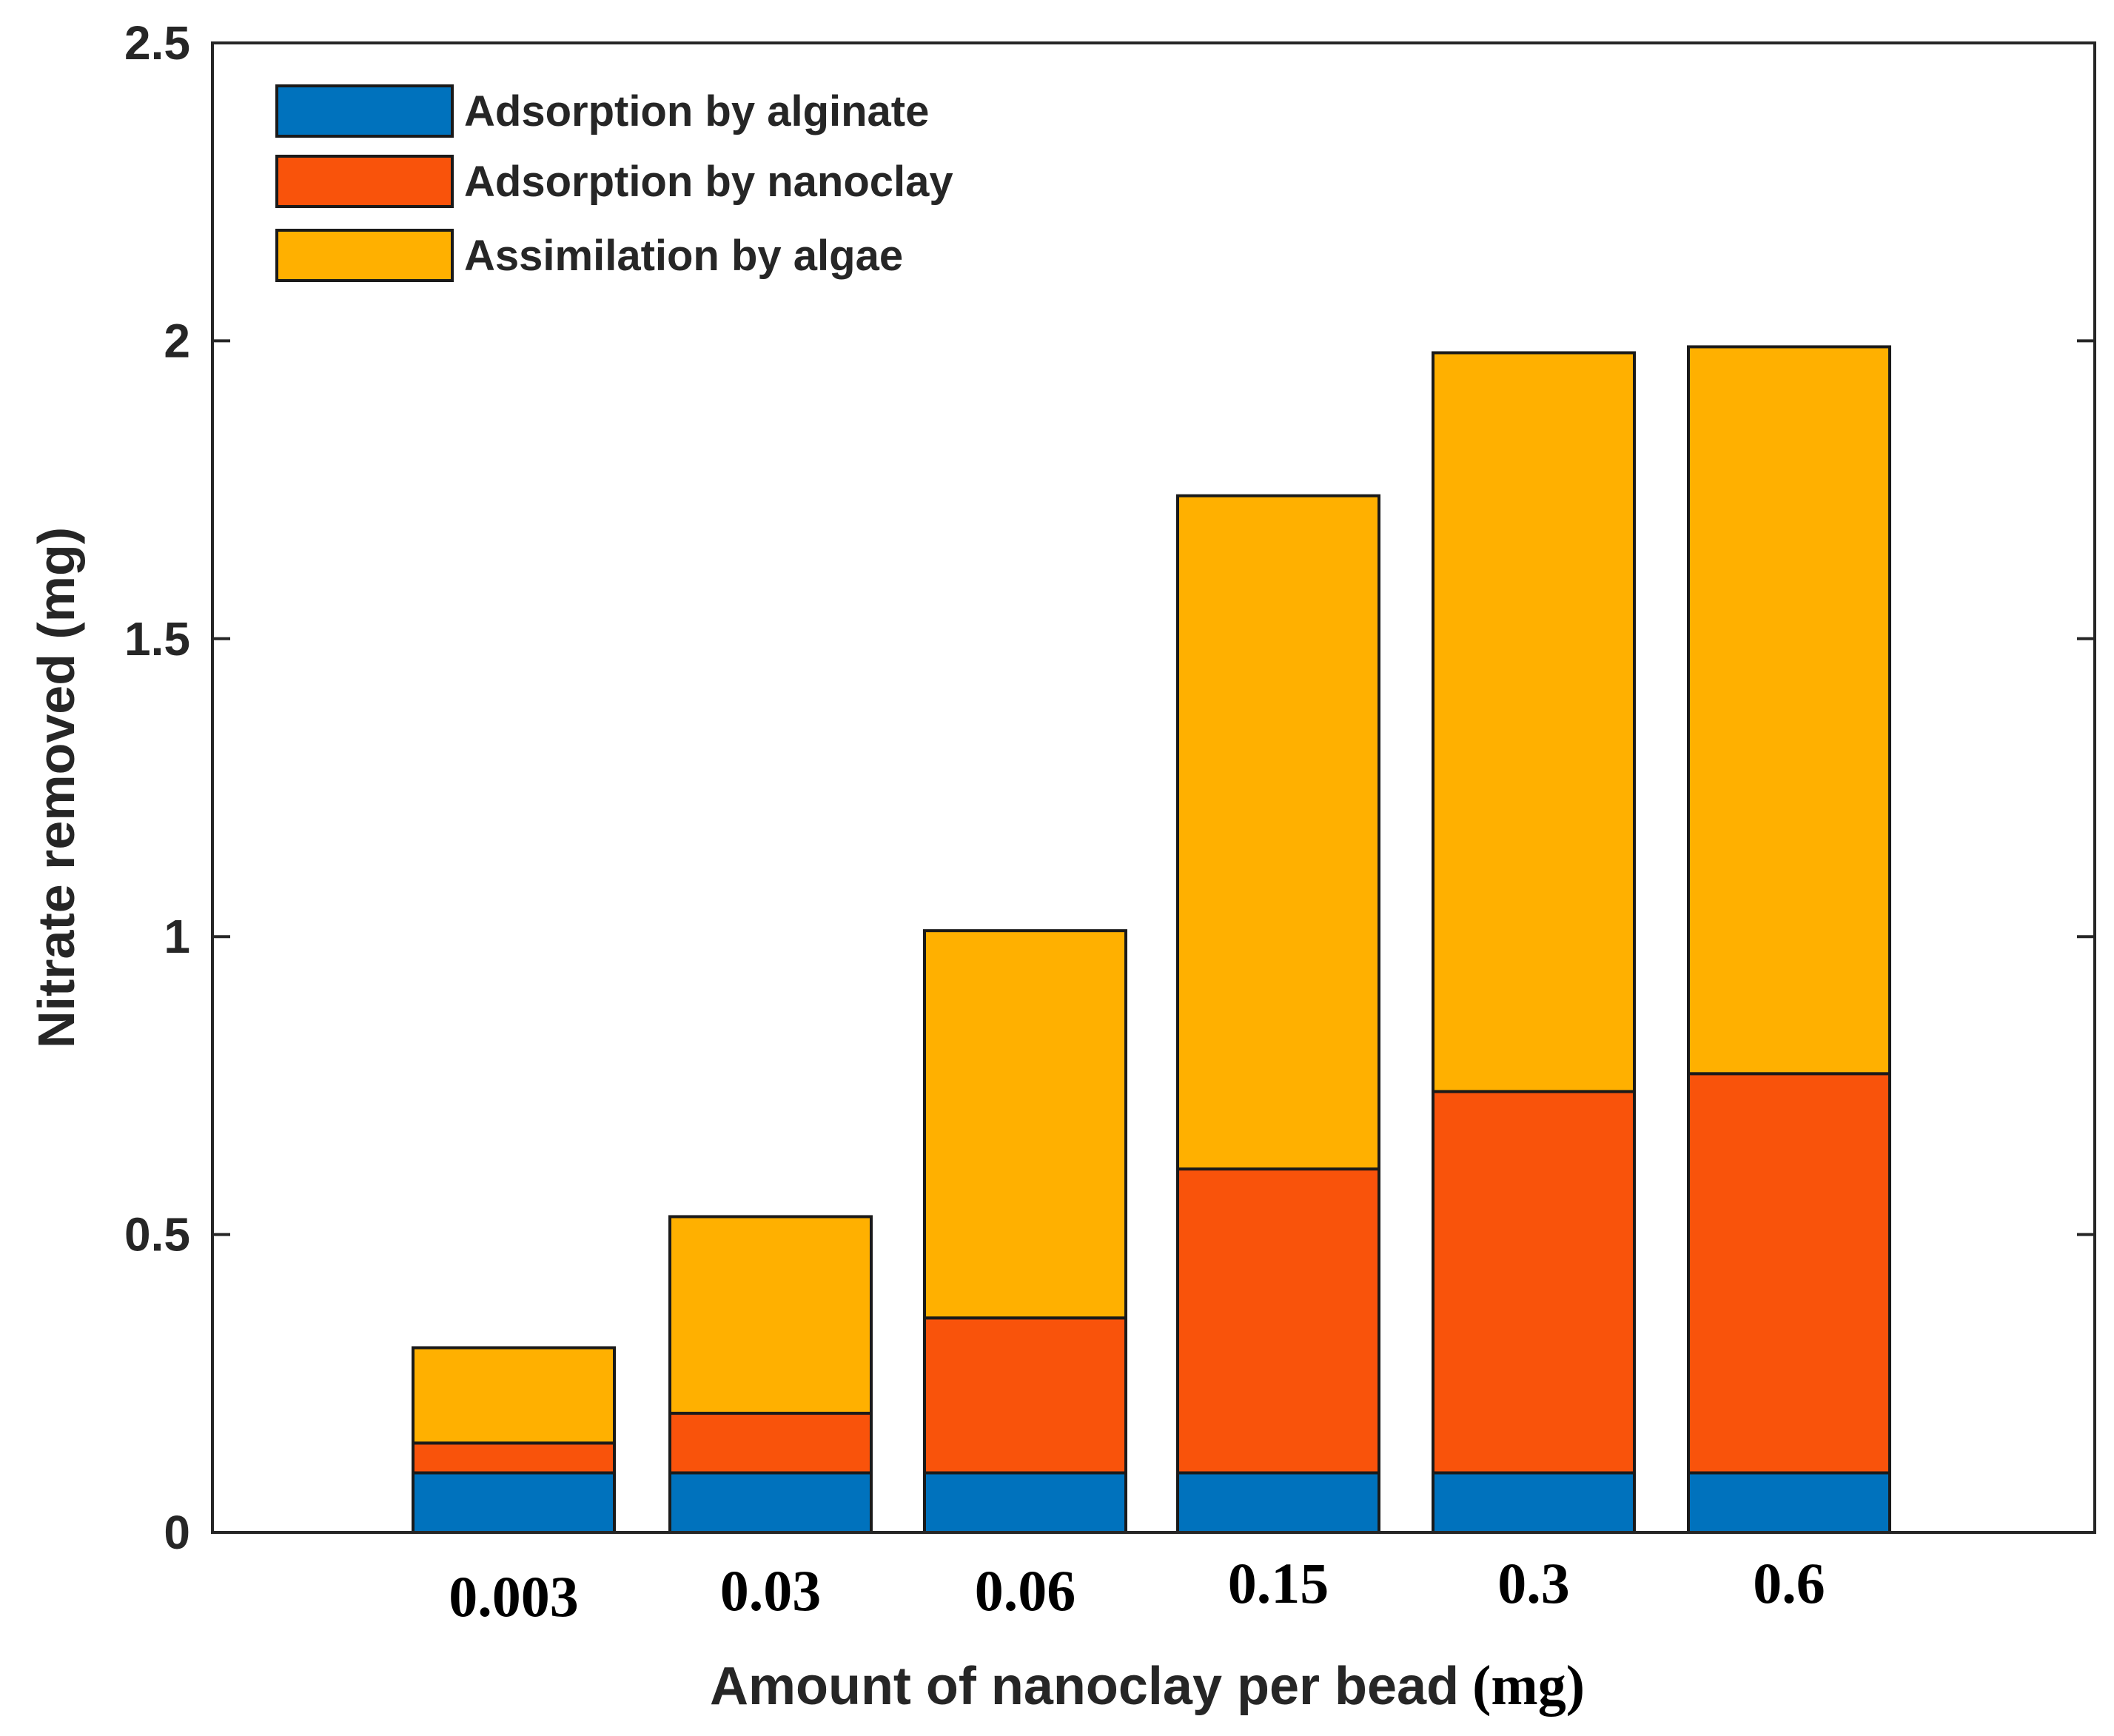 This screenshot has width=2114, height=1736. I want to click on x-axis-tick-labels: 0.003 0.03 0.06 0.15 0.3 0.6, so click(1137, 1590).